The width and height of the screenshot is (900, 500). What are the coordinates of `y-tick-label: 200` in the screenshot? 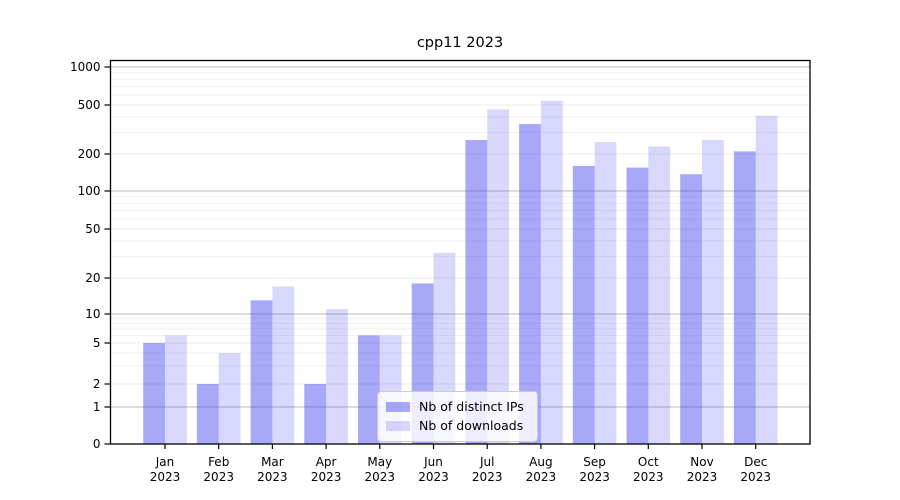 It's located at (89, 154).